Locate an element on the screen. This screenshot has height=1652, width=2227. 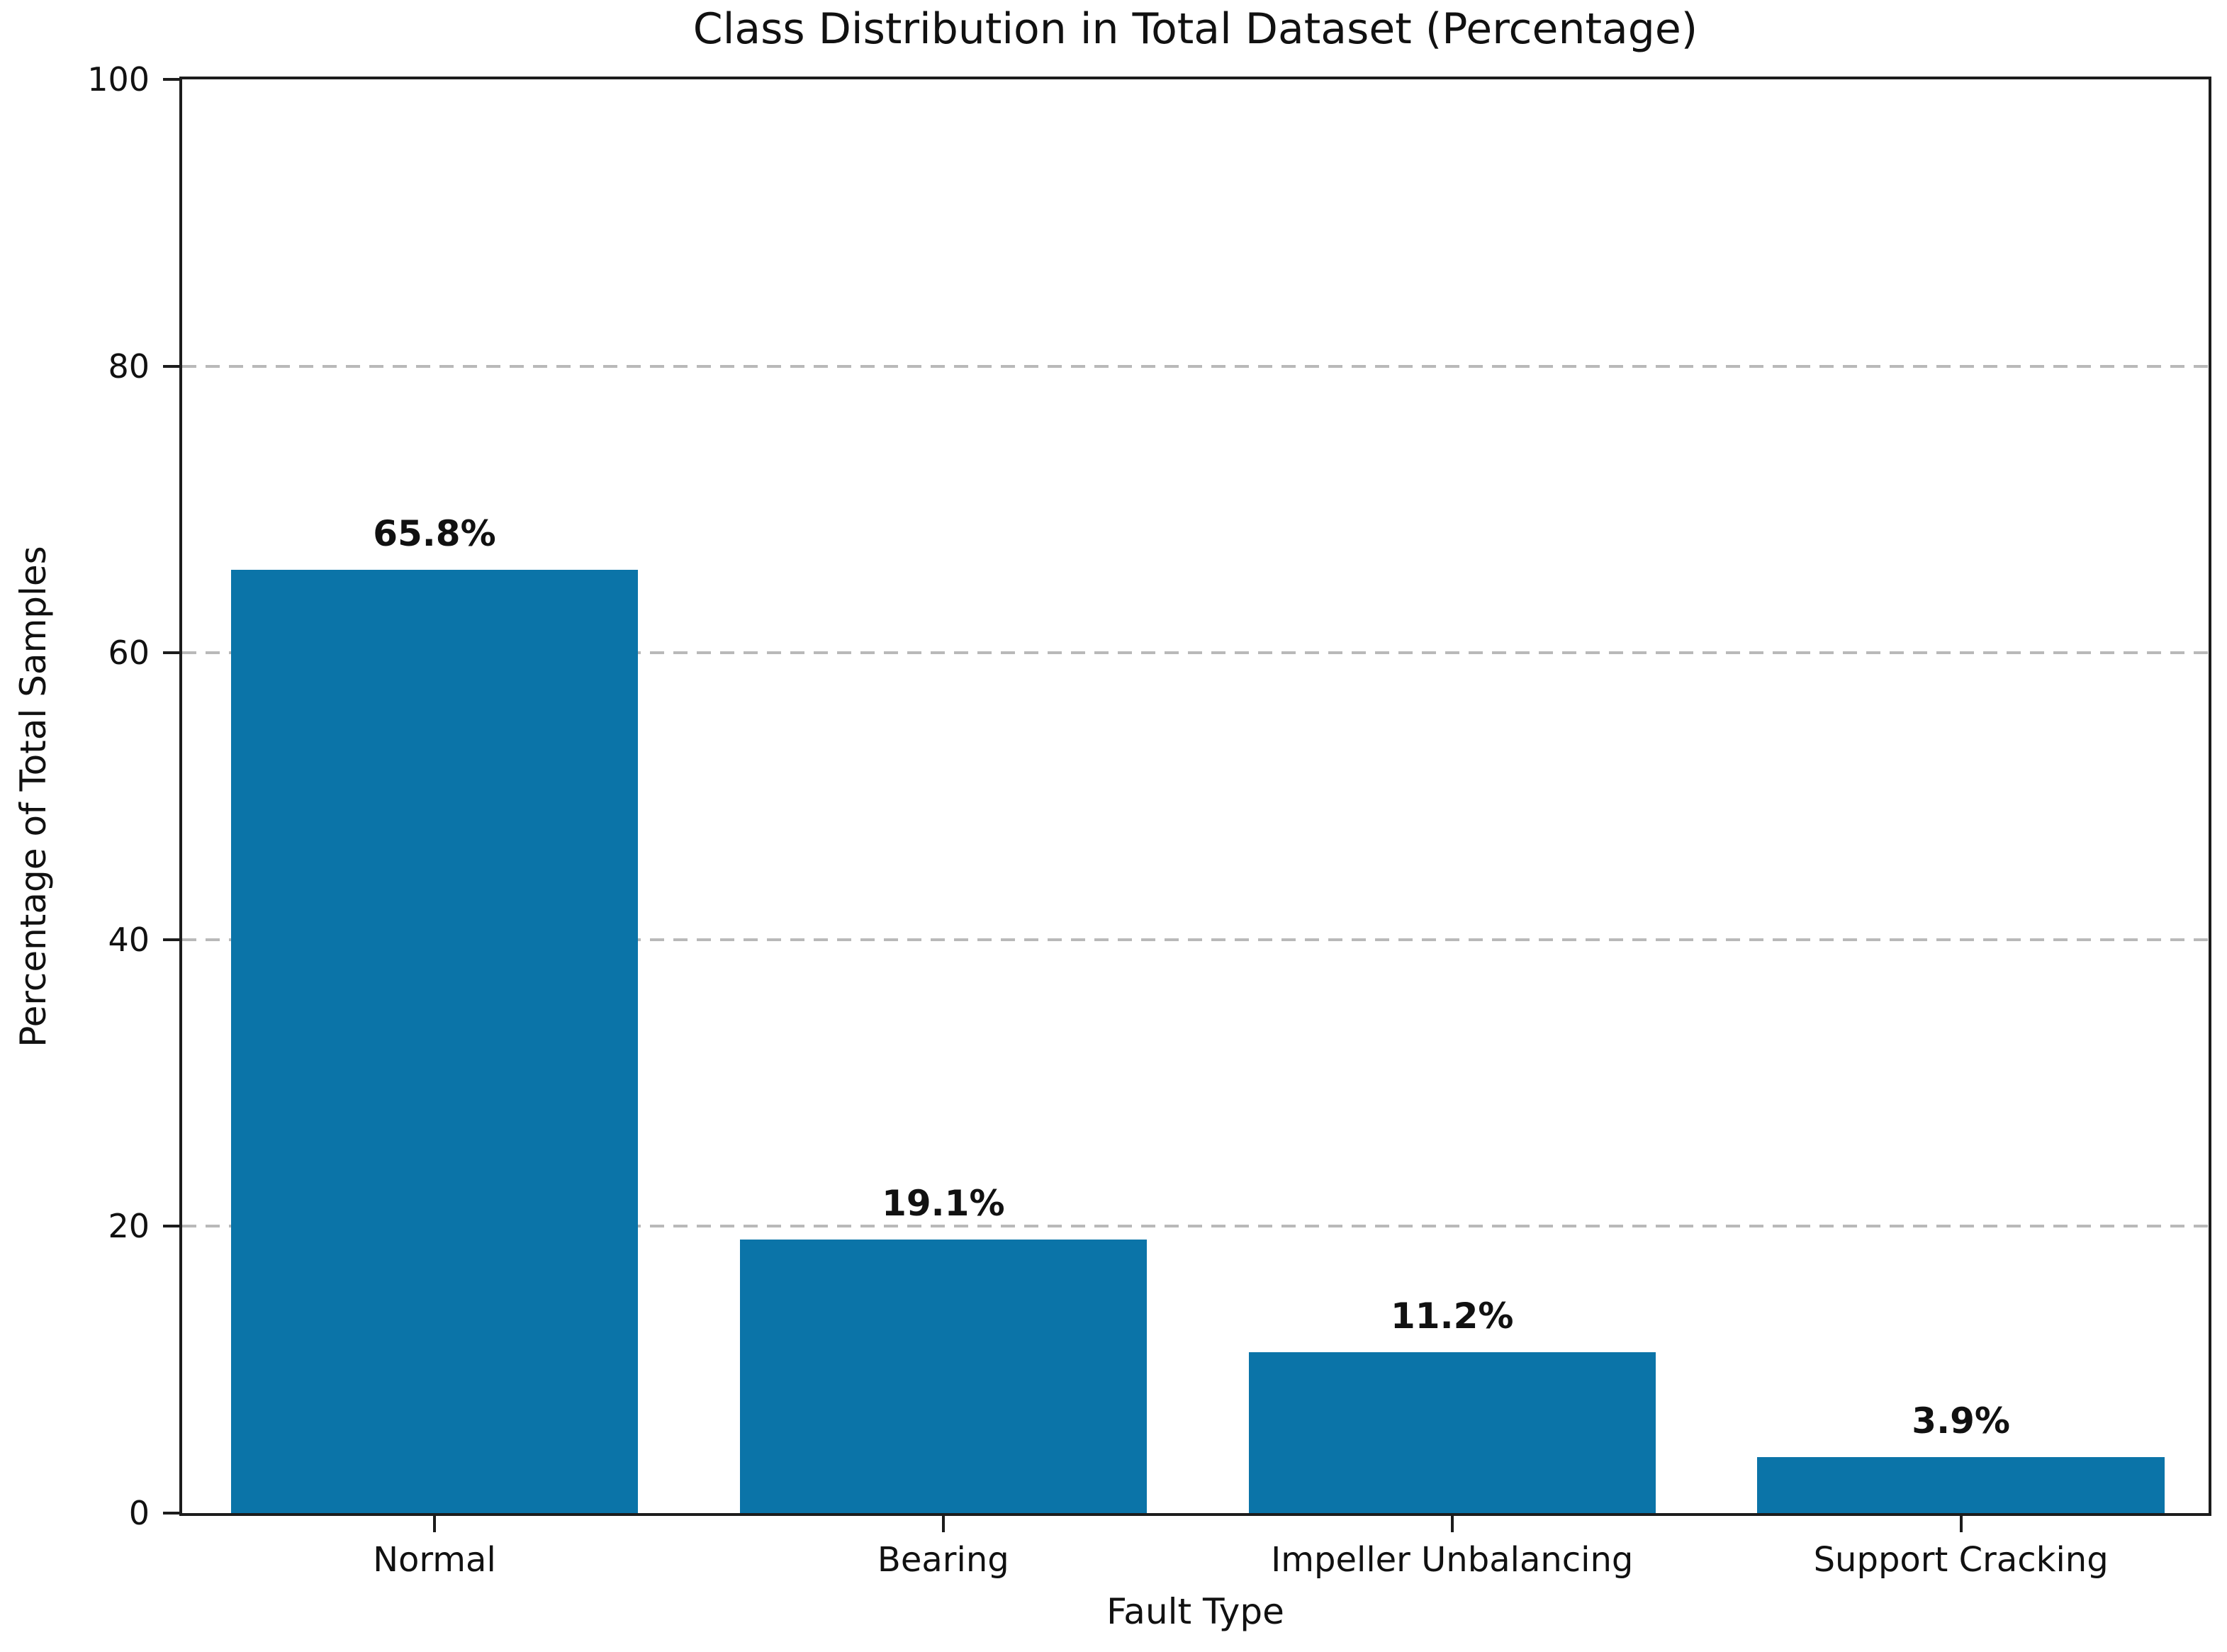
y-tick-label-0: 0 is located at coordinates (139, 1513).